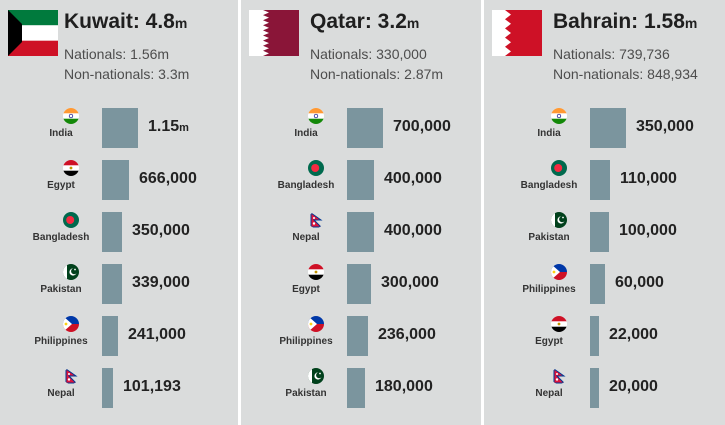  Describe the element at coordinates (549, 393) in the screenshot. I see `category-label: Nepal` at that location.